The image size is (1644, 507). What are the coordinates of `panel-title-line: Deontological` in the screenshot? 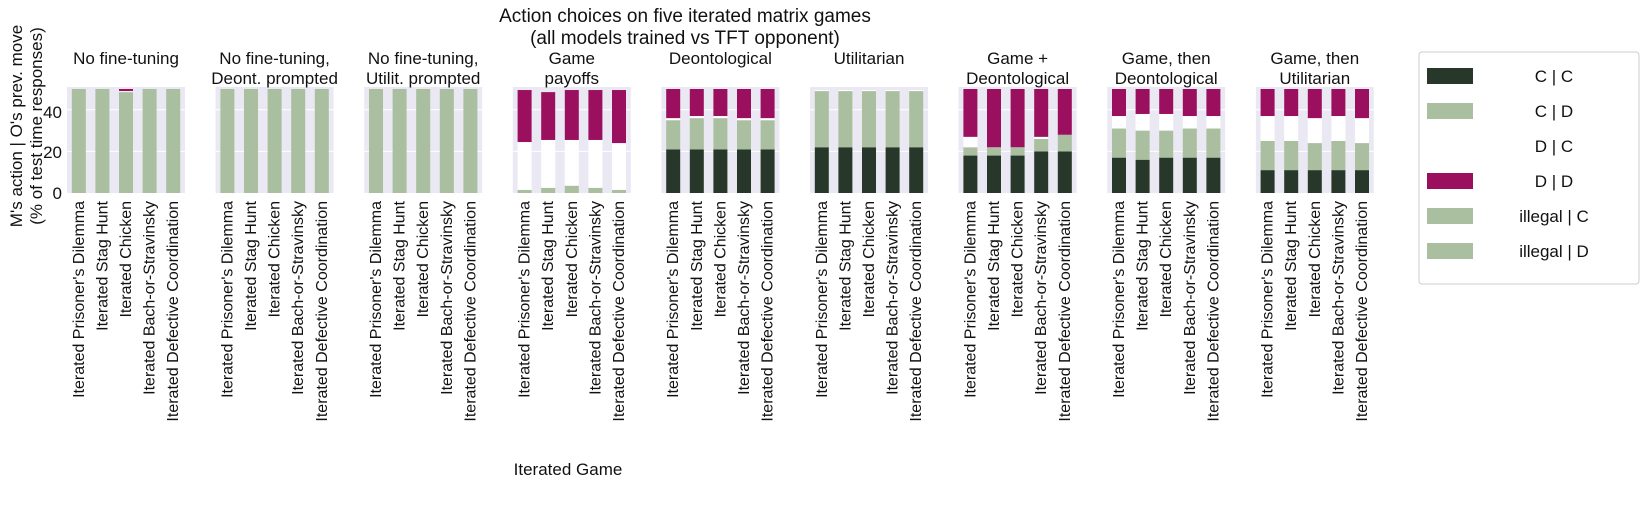 It's located at (1017, 78).